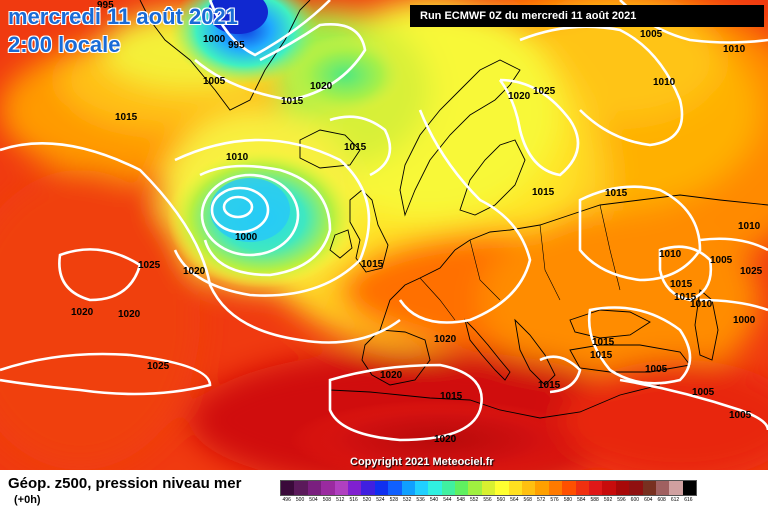 The height and width of the screenshot is (512, 768). Describe the element at coordinates (501, 500) in the screenshot. I see `legend-value: 560` at that location.